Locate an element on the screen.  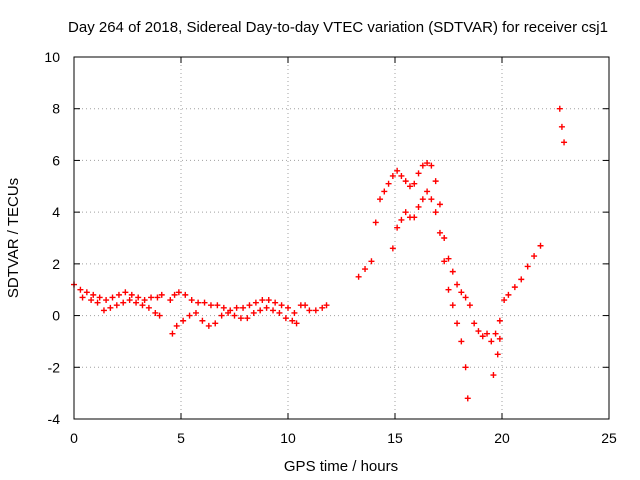
y-tick-label: 10 is located at coordinates (52, 57).